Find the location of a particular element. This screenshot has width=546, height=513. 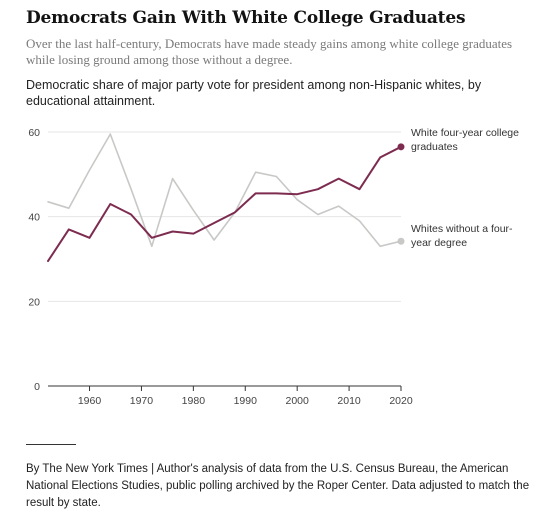

x-tick-label-2000: 2000 is located at coordinates (297, 401).